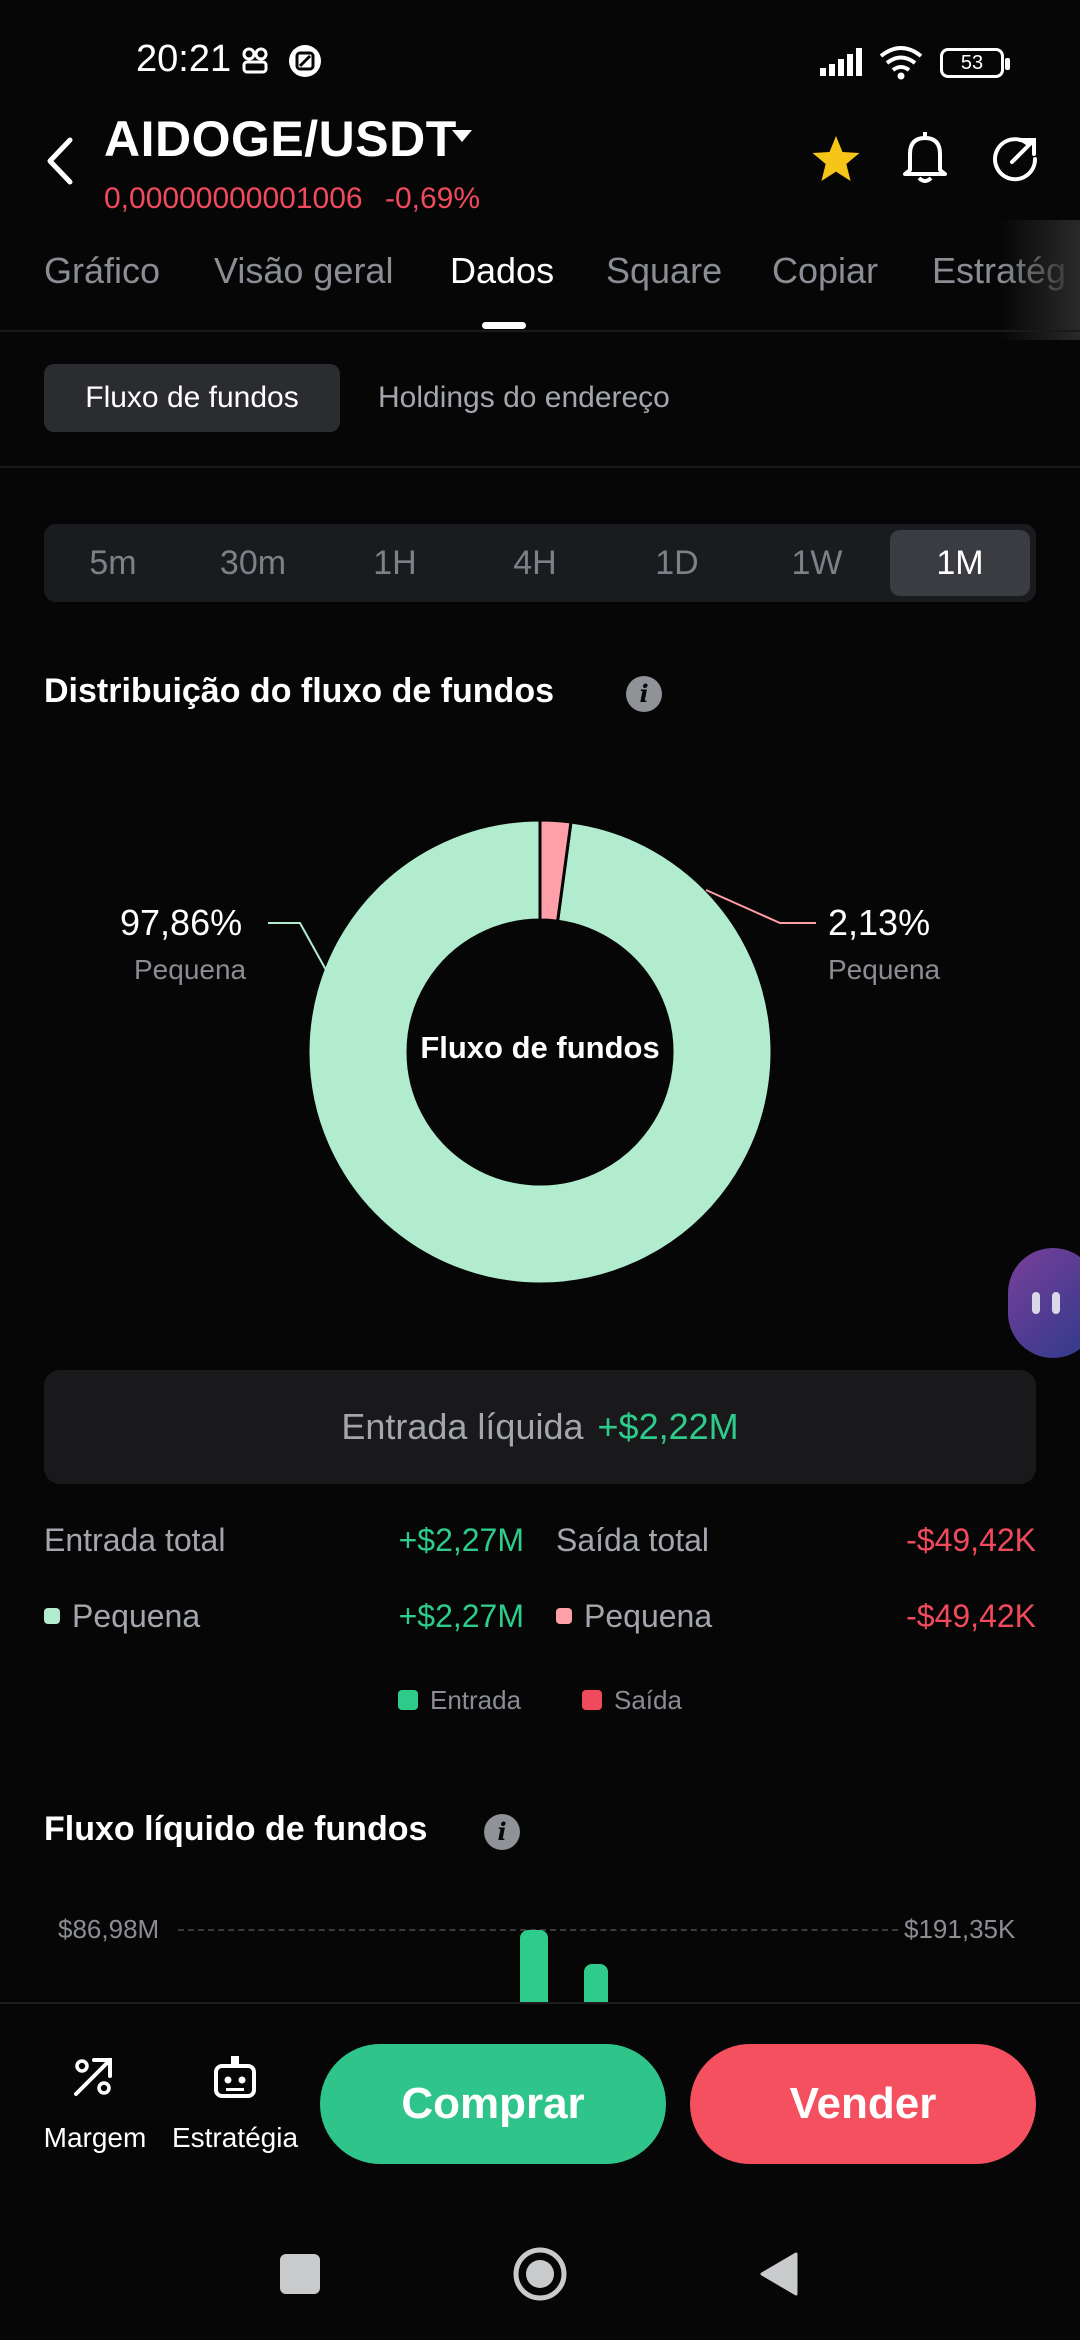 This screenshot has width=1080, height=2340. What do you see at coordinates (1044, 1303) in the screenshot?
I see `floating-assistant-button` at bounding box center [1044, 1303].